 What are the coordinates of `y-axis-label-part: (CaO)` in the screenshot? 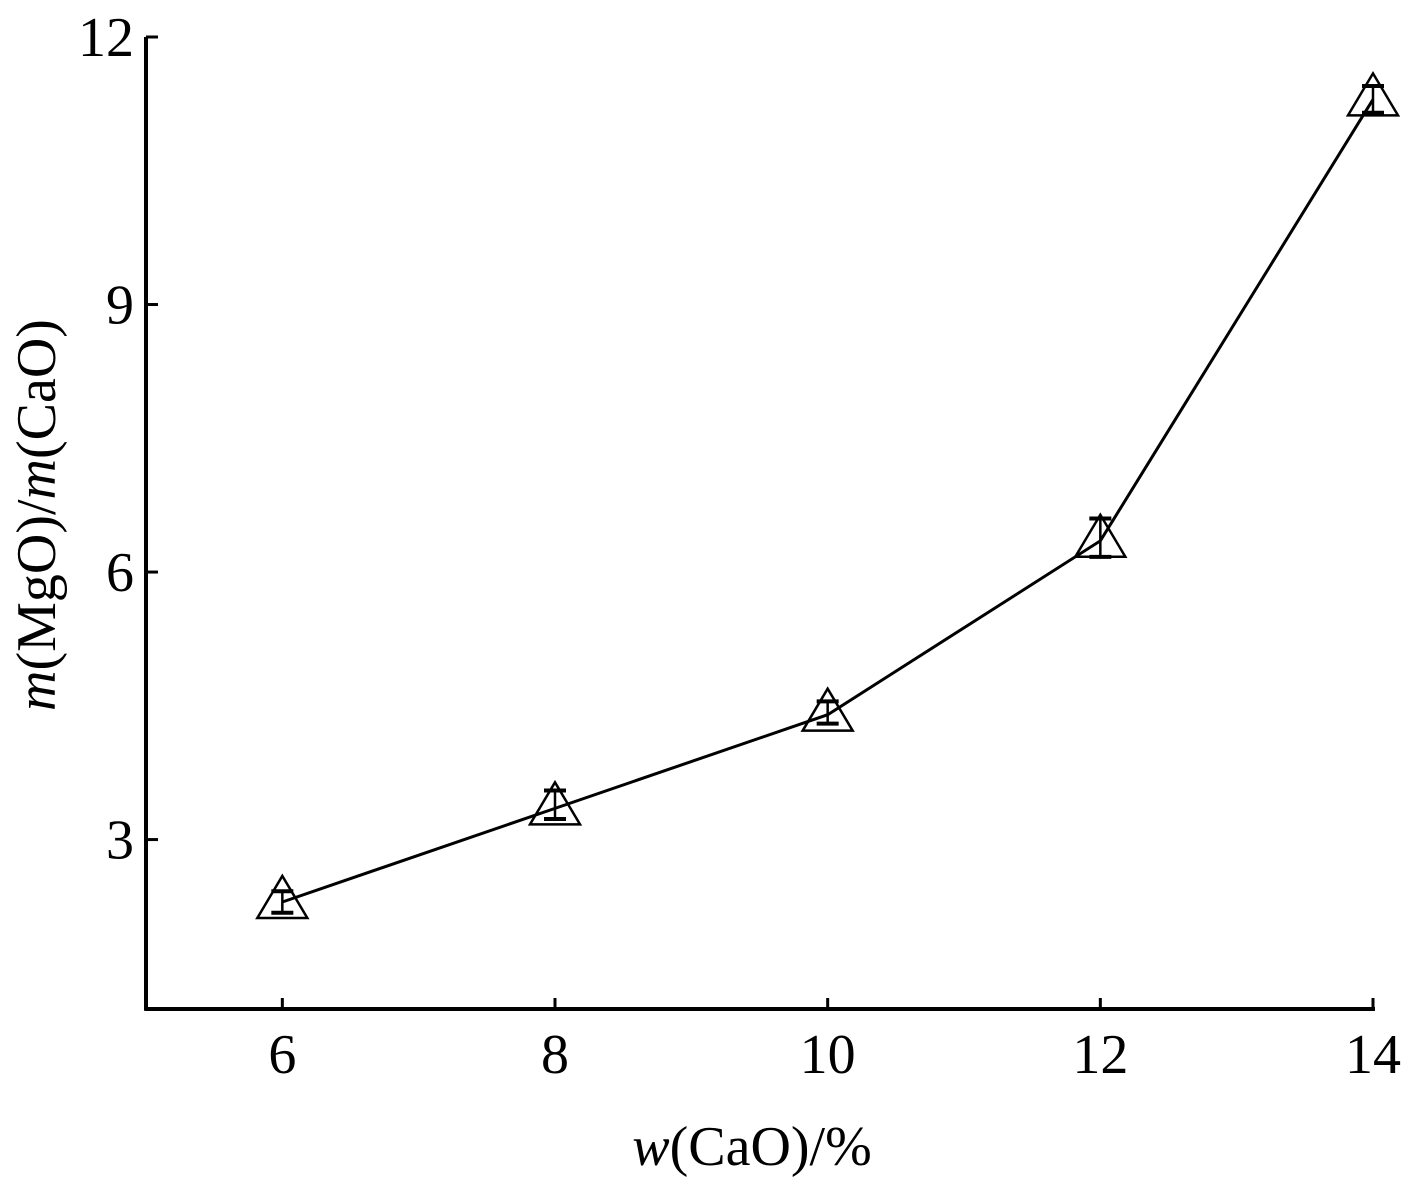 It's located at (37, 389).